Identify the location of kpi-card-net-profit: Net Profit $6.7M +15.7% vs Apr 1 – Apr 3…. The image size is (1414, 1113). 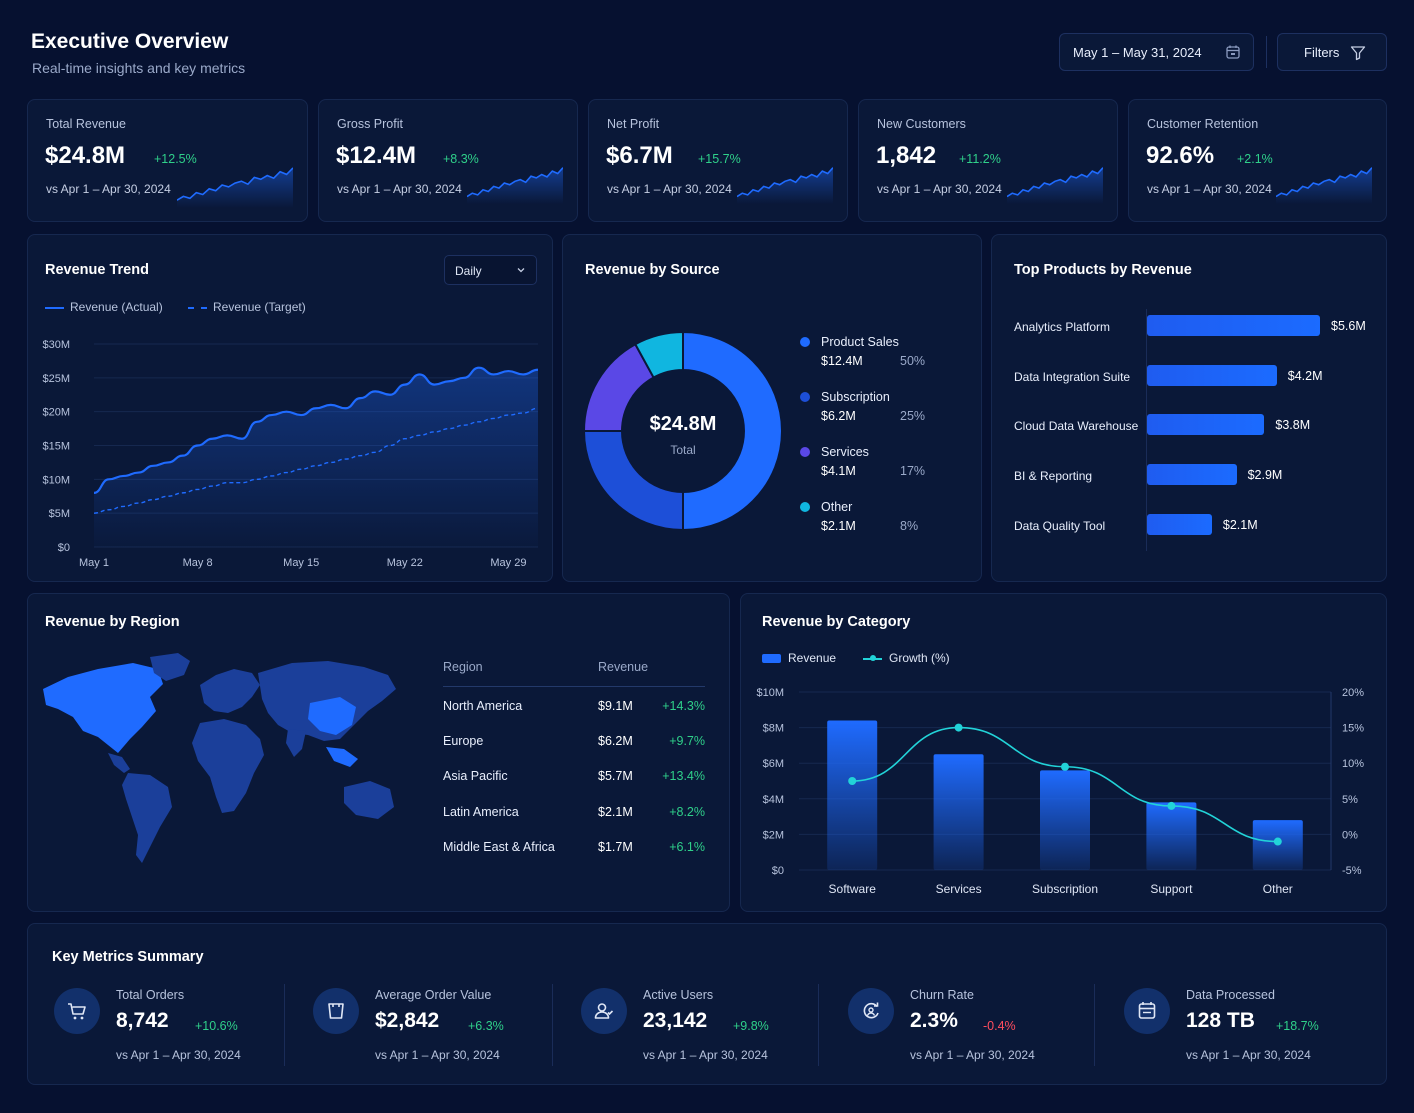
(718, 160).